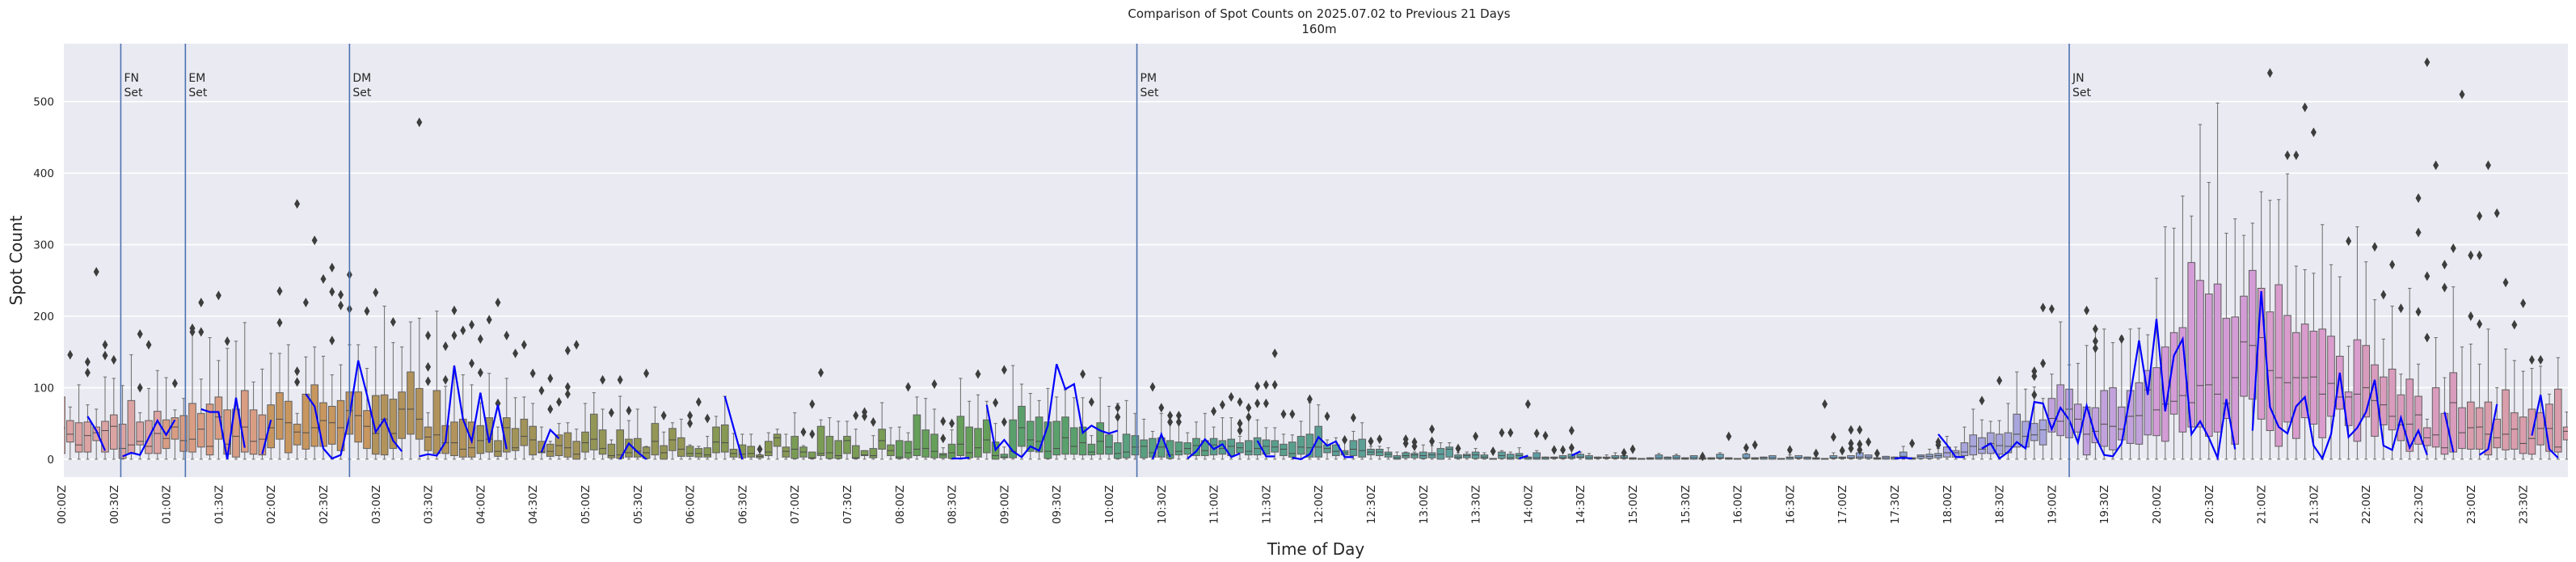  Describe the element at coordinates (16, 260) in the screenshot. I see `y-axis-label: Spot Count` at that location.